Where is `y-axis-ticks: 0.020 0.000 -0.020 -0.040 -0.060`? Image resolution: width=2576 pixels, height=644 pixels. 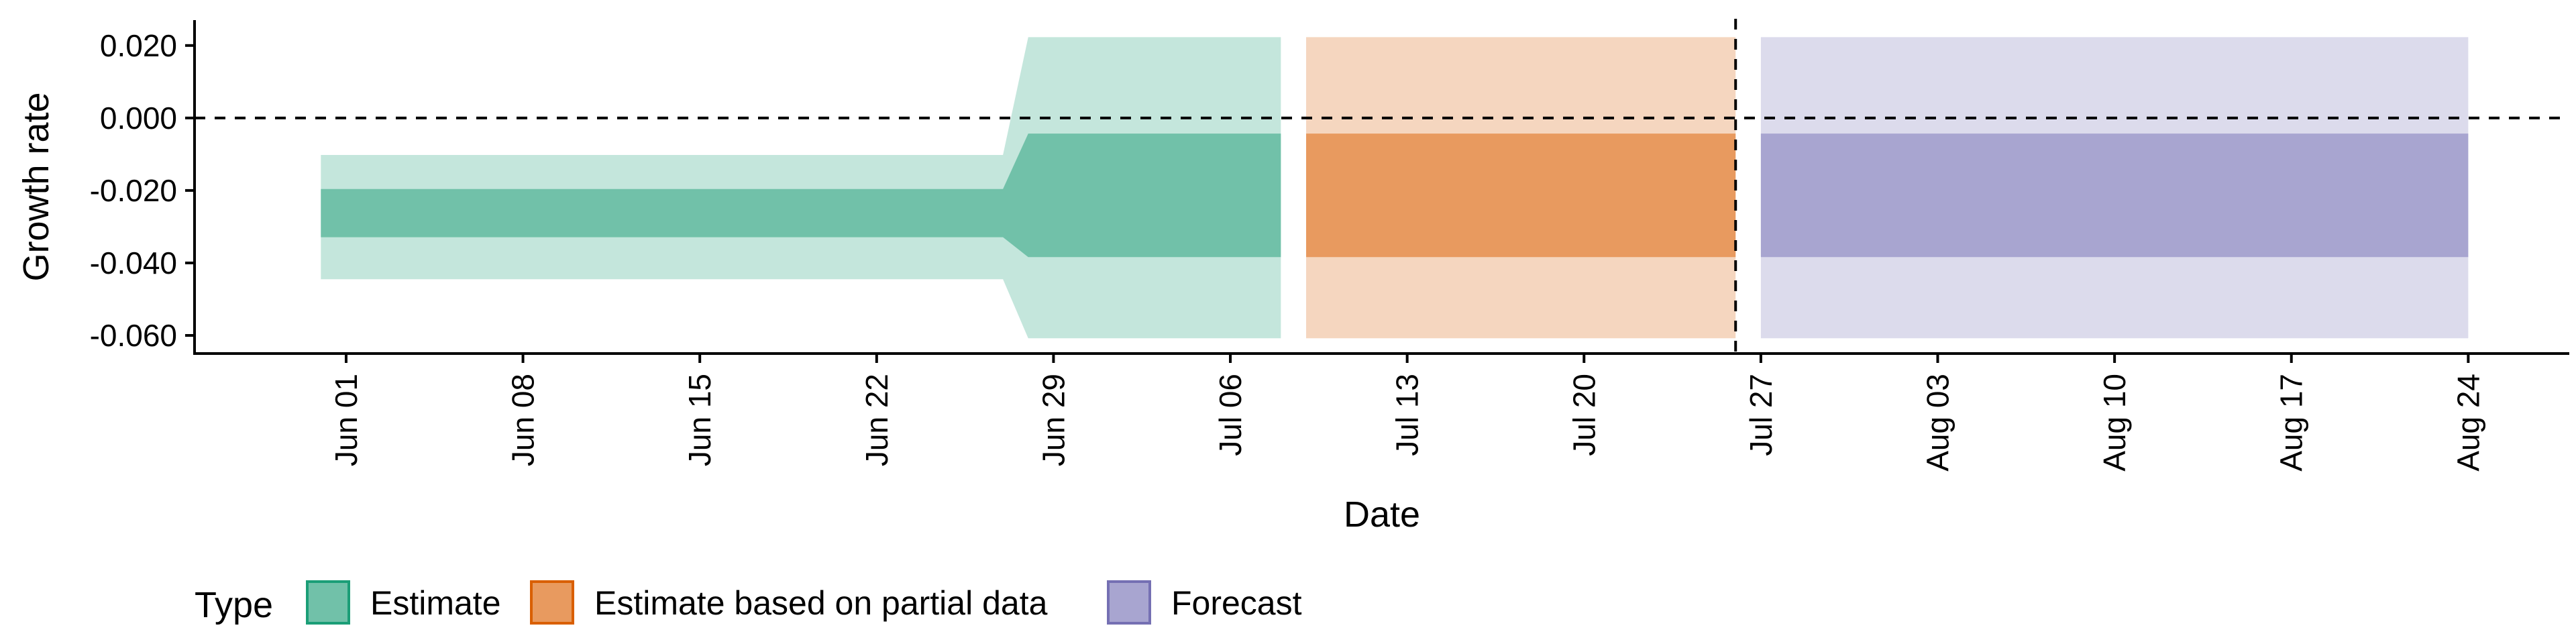
y-axis-ticks: 0.020 0.000 -0.020 -0.040 -0.060 is located at coordinates (142, 190).